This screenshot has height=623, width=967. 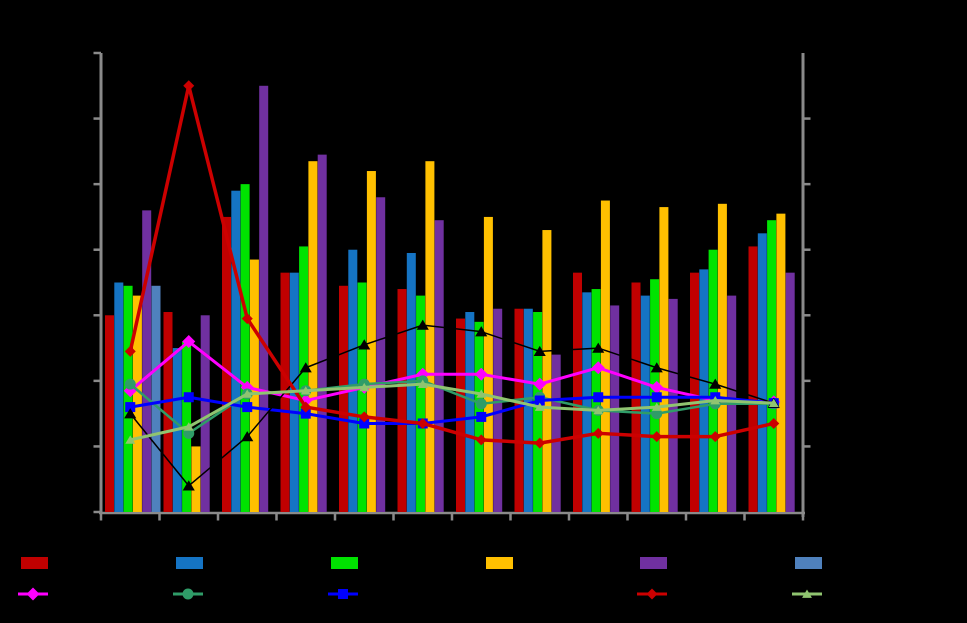 I want to click on bars-steel-blue, so click(x=156, y=398).